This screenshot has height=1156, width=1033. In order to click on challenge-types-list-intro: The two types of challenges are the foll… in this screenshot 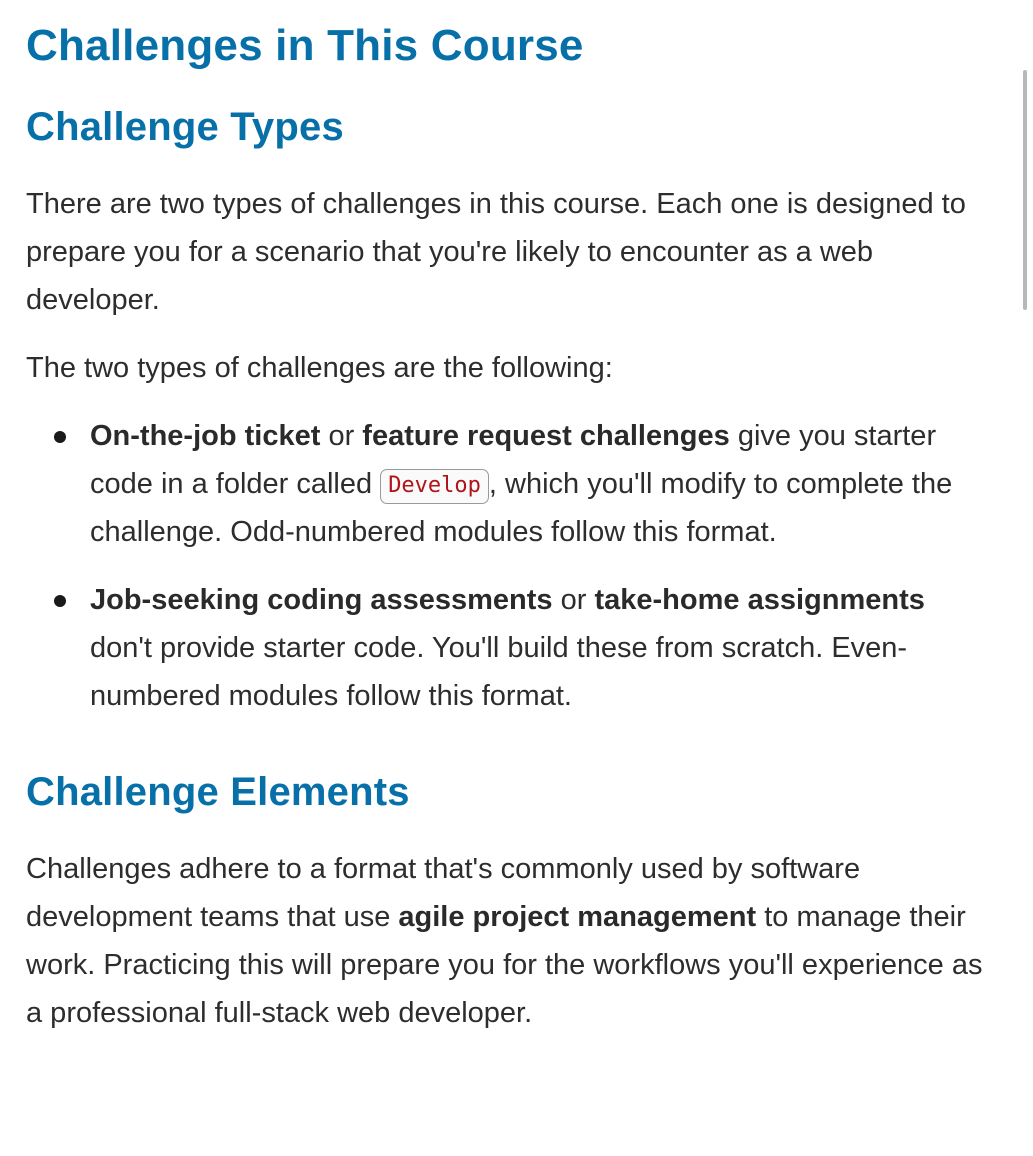, I will do `click(319, 368)`.